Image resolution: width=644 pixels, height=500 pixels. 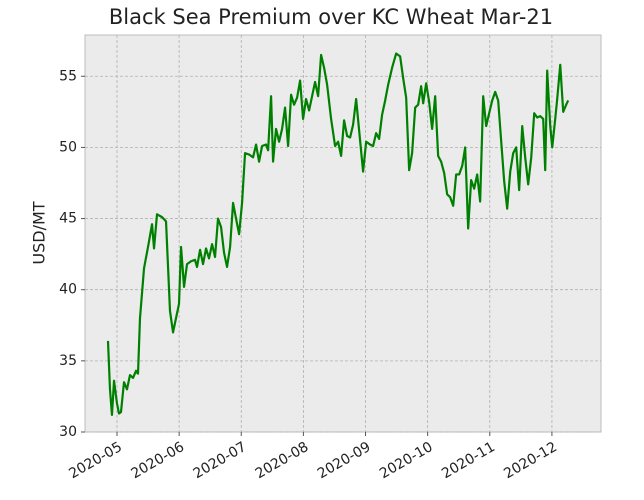 I want to click on x-tick-label: 2020-10, so click(x=406, y=460).